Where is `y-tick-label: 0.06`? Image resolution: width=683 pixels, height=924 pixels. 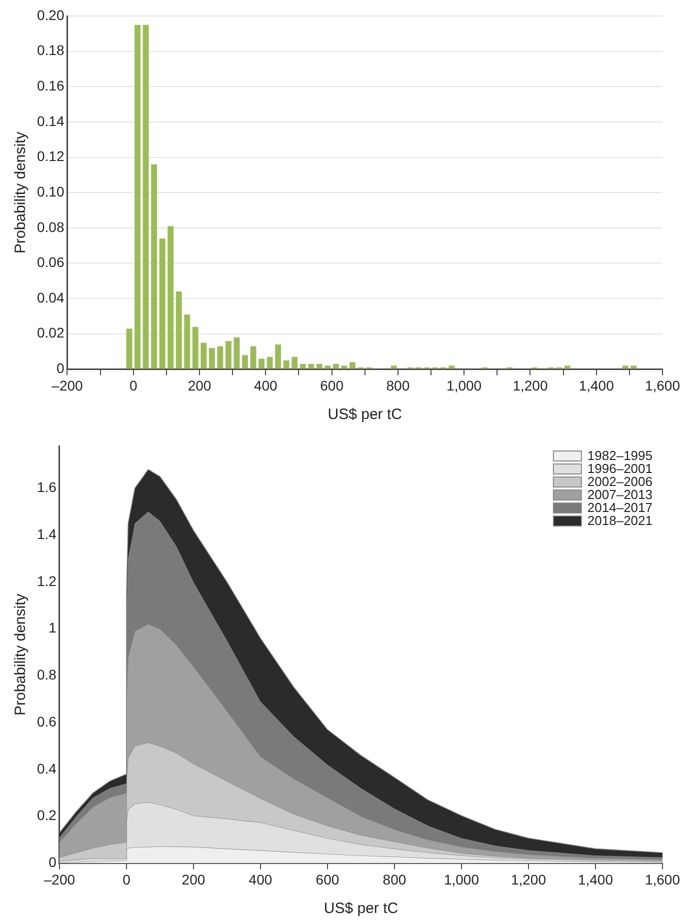
y-tick-label: 0.06 is located at coordinates (50, 262).